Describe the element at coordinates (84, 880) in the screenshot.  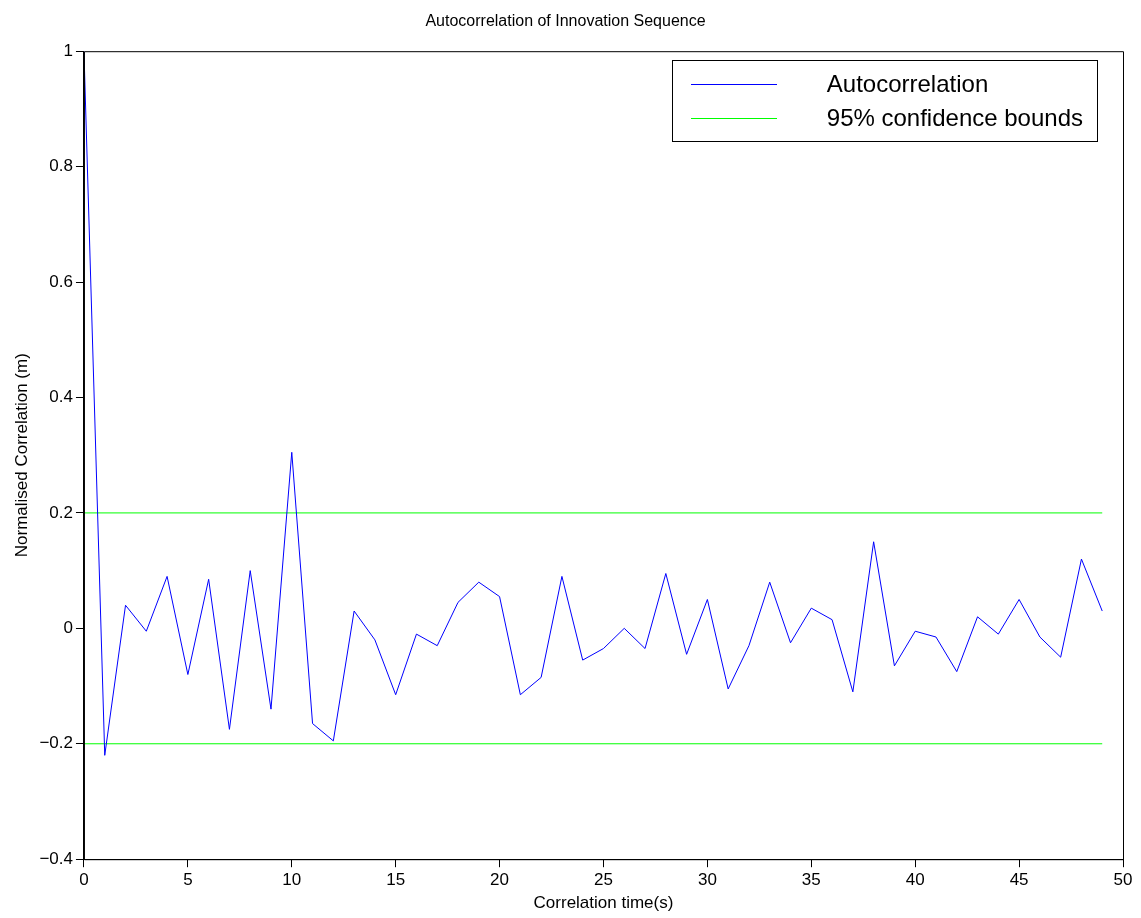
I see `x-tick-label: 0` at that location.